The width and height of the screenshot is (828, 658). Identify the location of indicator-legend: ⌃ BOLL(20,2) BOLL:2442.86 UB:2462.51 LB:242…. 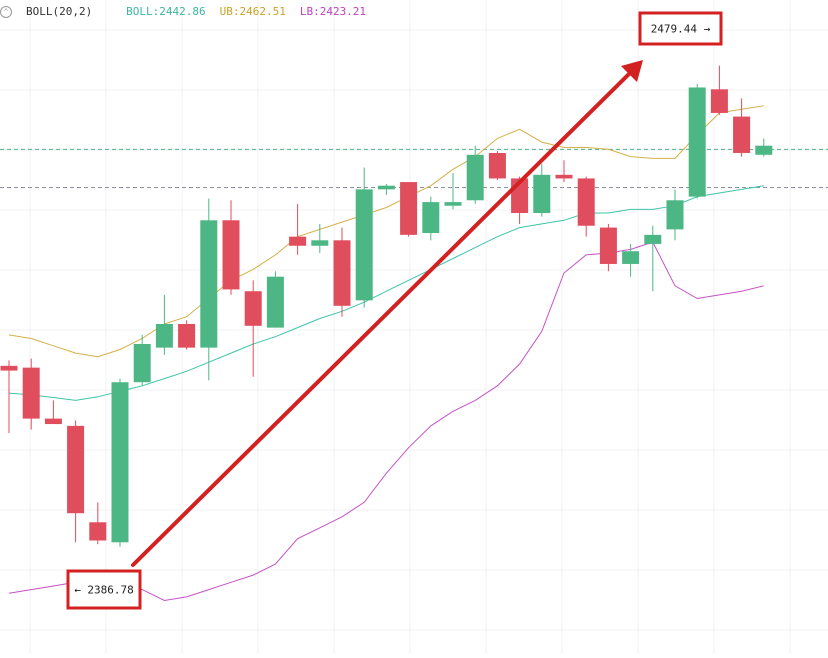
(190, 11).